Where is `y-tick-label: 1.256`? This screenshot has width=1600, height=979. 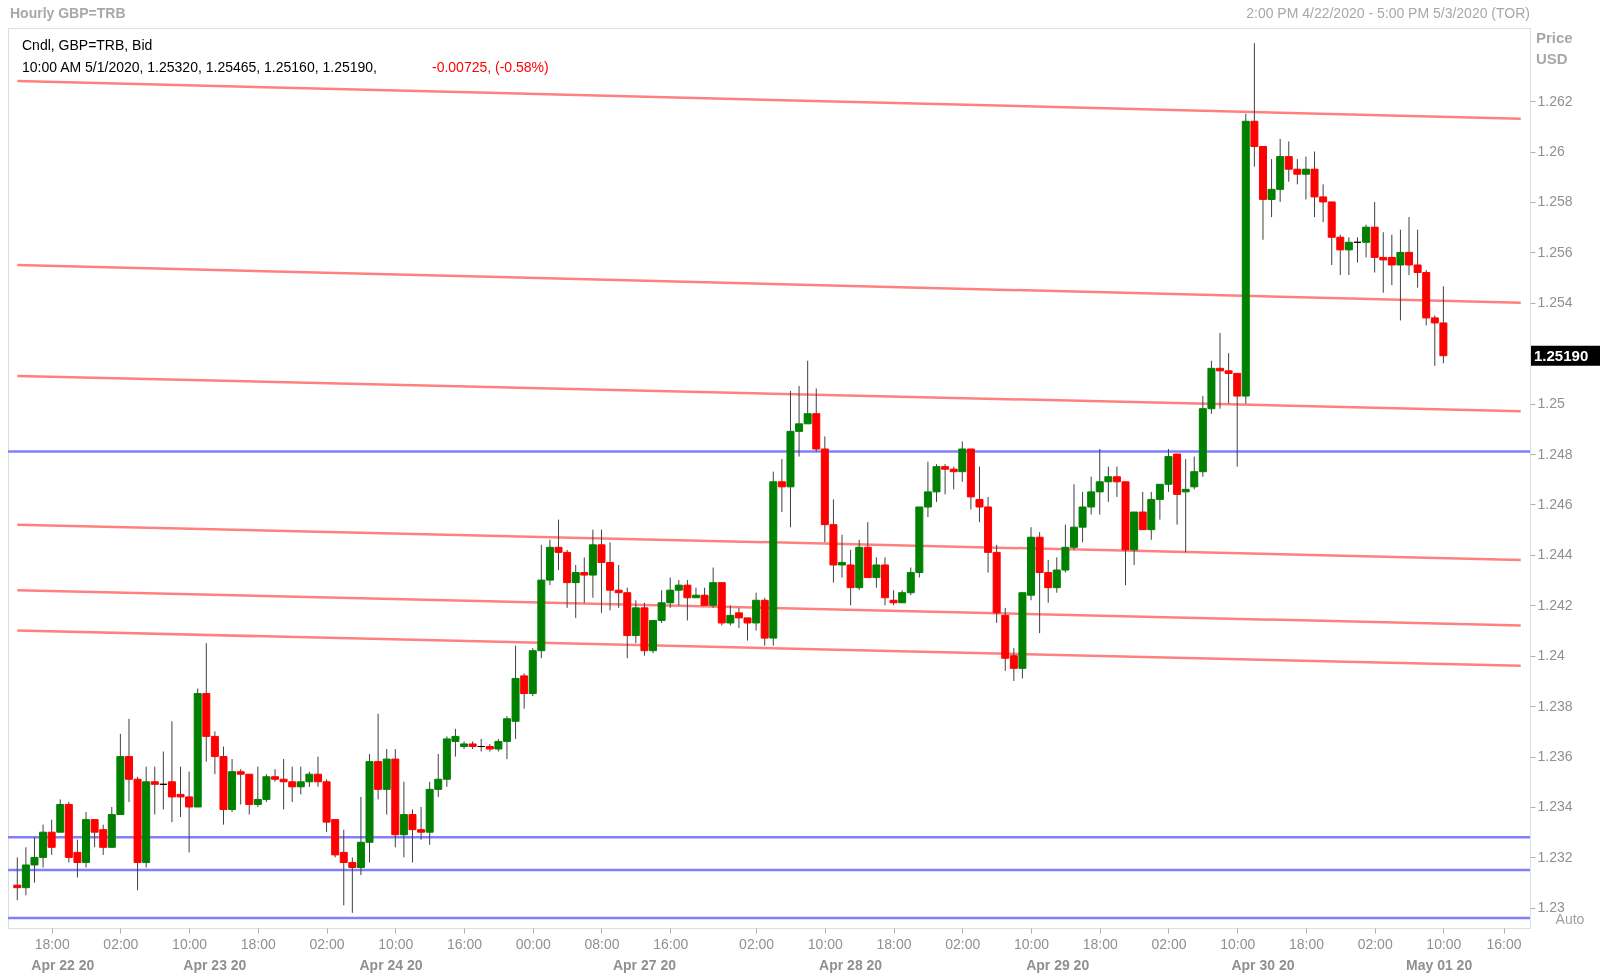 y-tick-label: 1.256 is located at coordinates (1555, 251).